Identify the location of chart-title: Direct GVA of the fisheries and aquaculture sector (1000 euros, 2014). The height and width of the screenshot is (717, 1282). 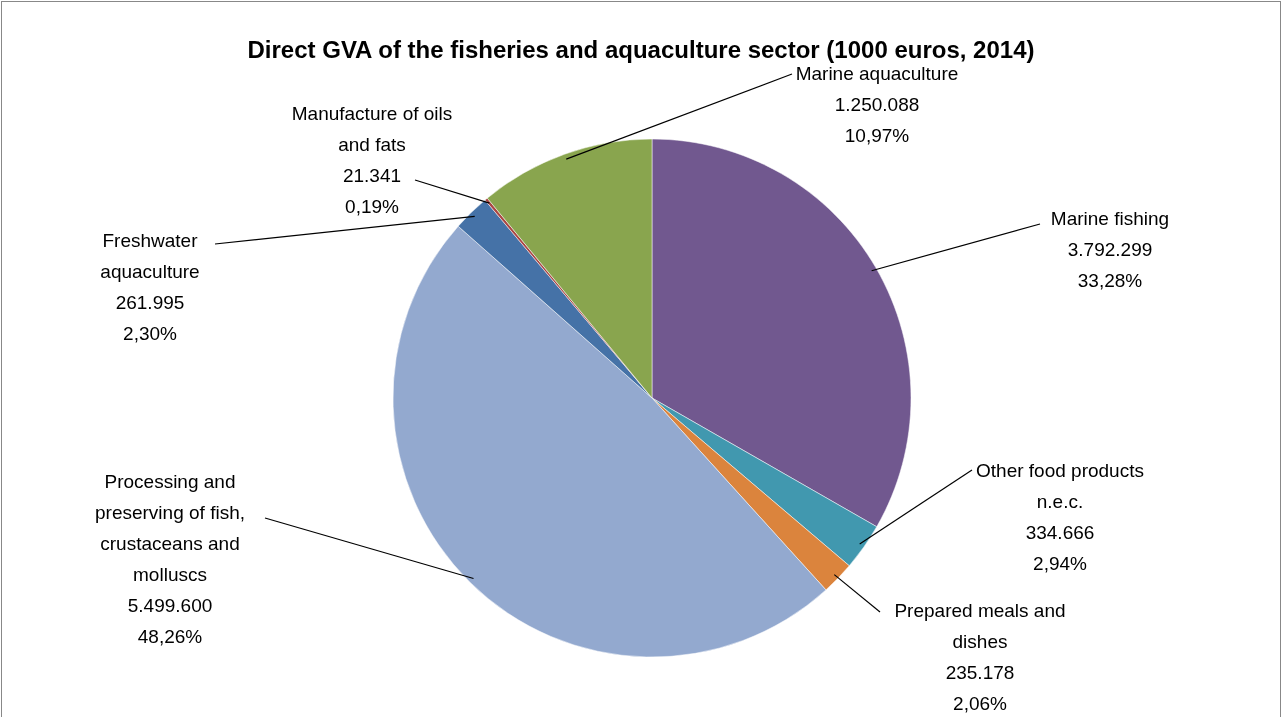
(641, 49).